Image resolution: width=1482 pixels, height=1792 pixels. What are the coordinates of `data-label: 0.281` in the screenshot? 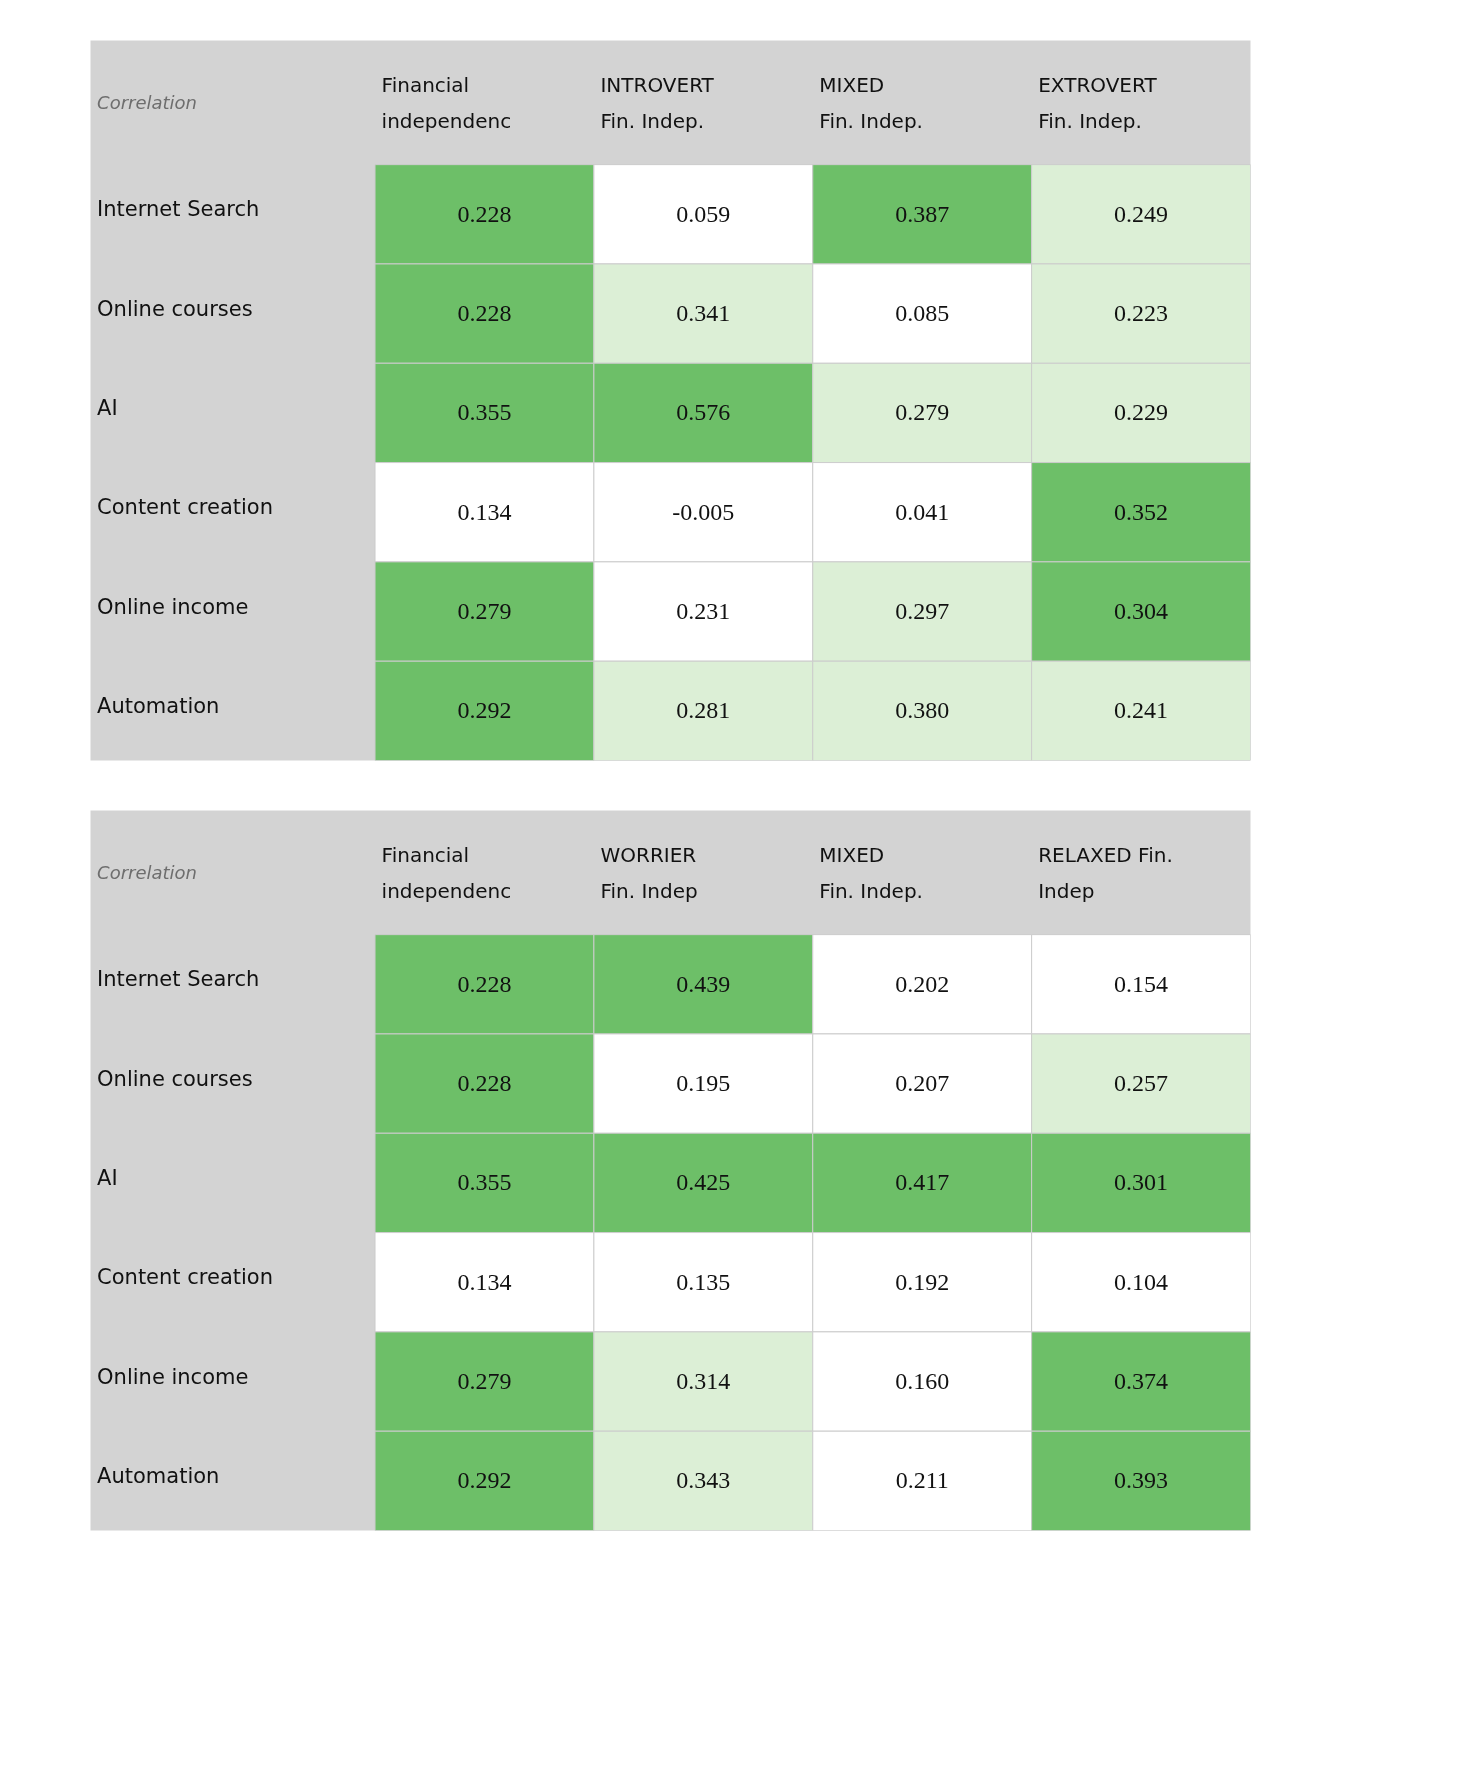 It's located at (703, 710).